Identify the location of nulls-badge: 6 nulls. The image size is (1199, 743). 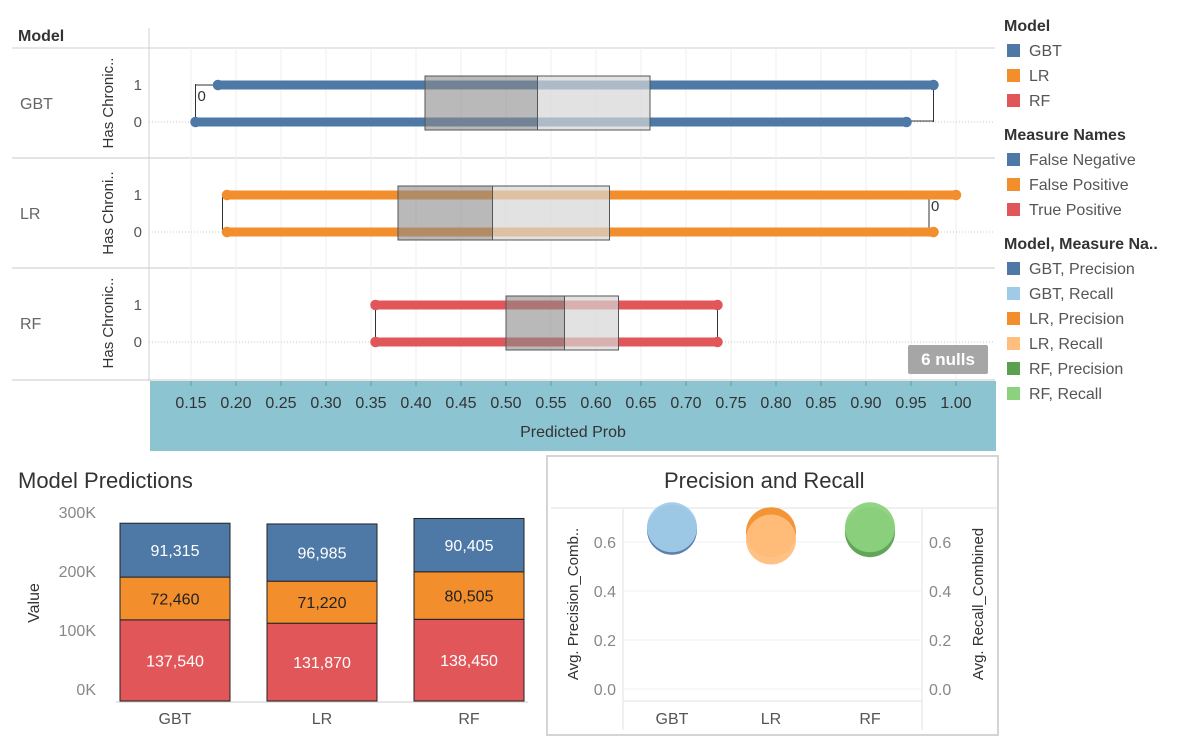
(948, 359).